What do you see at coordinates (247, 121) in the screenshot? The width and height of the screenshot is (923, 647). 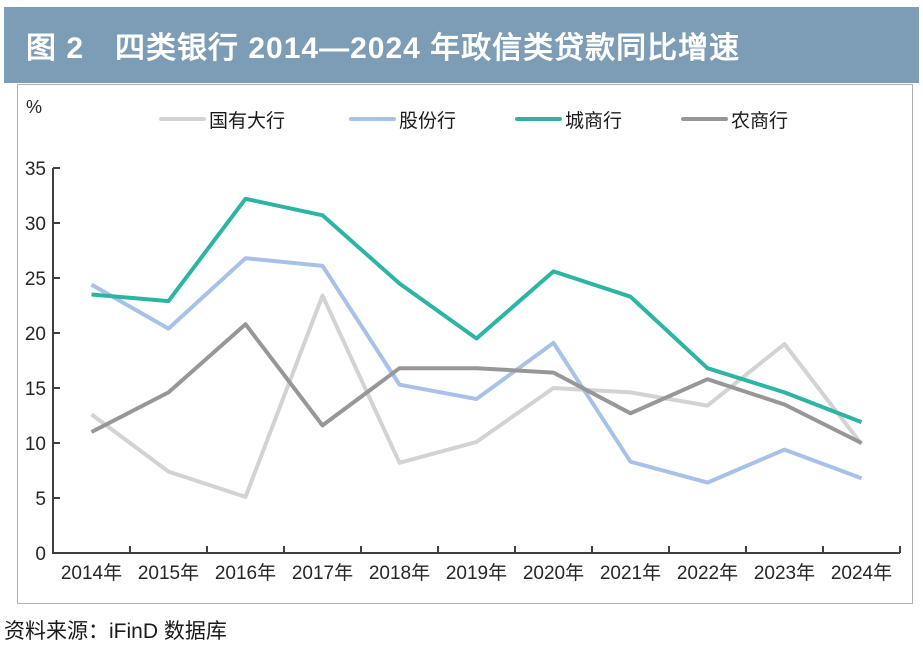 I see `legend-label: 国有大行` at bounding box center [247, 121].